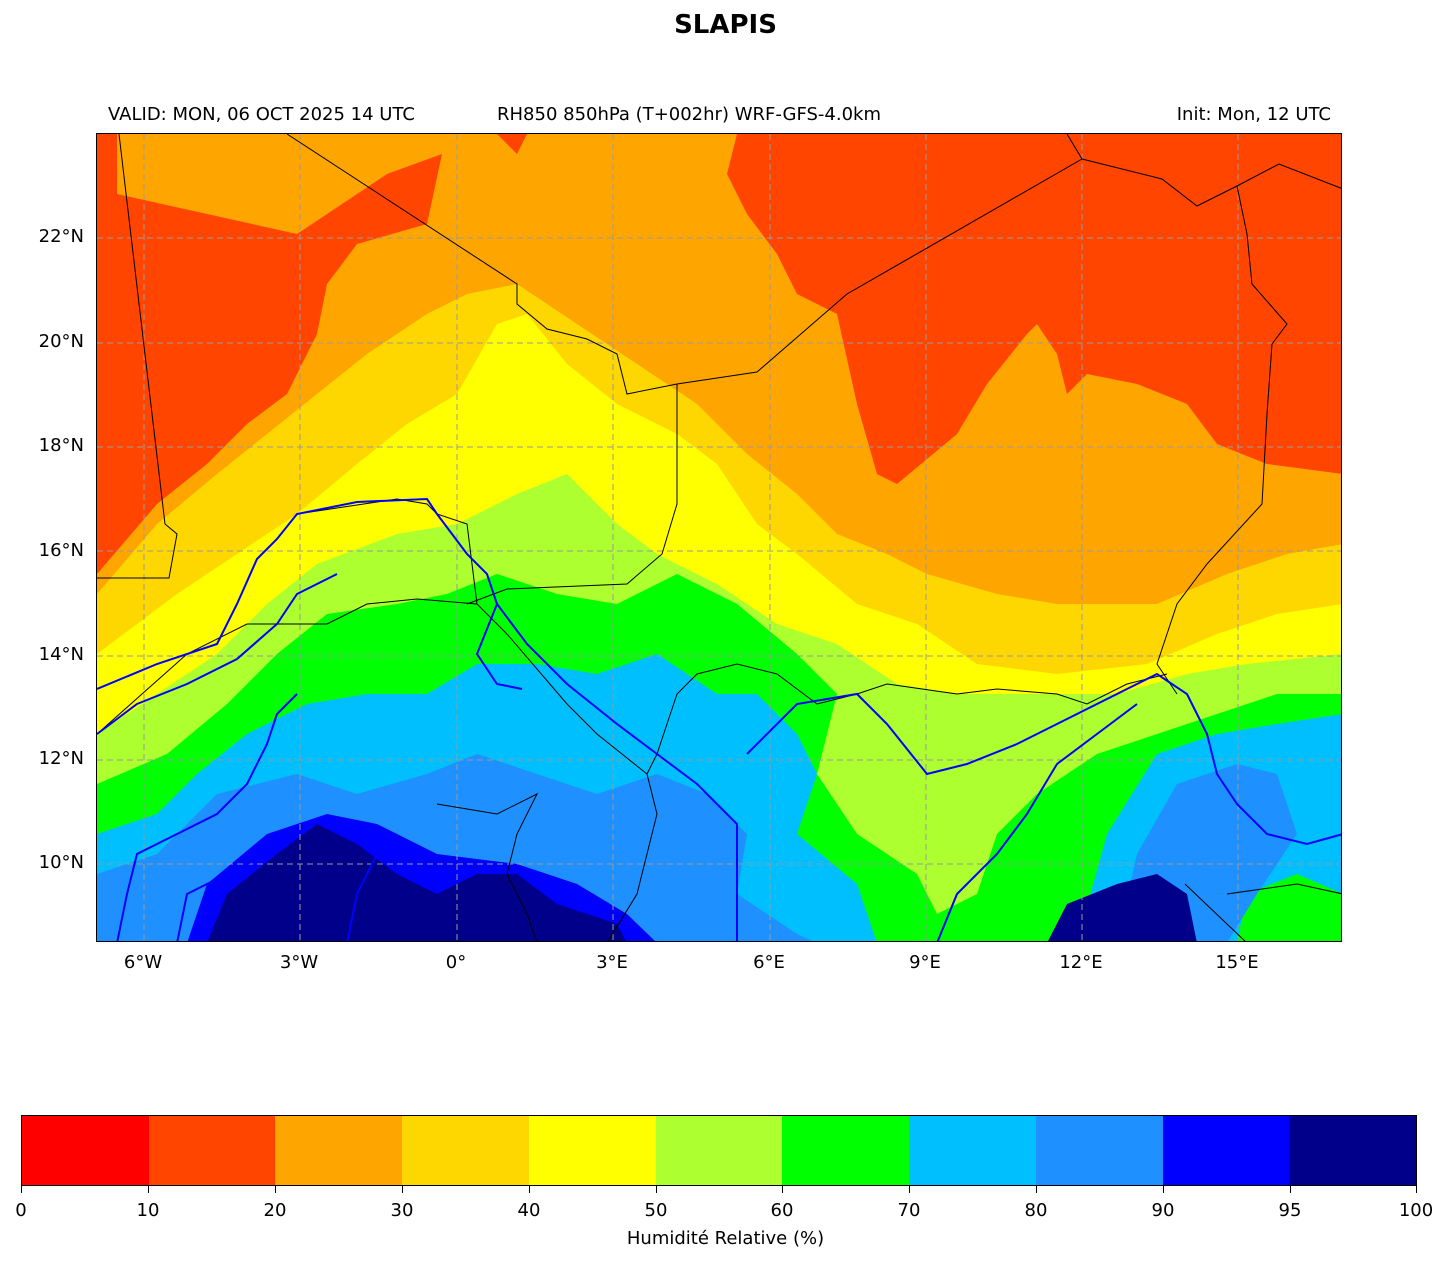 This screenshot has width=1451, height=1264. What do you see at coordinates (769, 962) in the screenshot?
I see `lon-label-6e: 6°E` at bounding box center [769, 962].